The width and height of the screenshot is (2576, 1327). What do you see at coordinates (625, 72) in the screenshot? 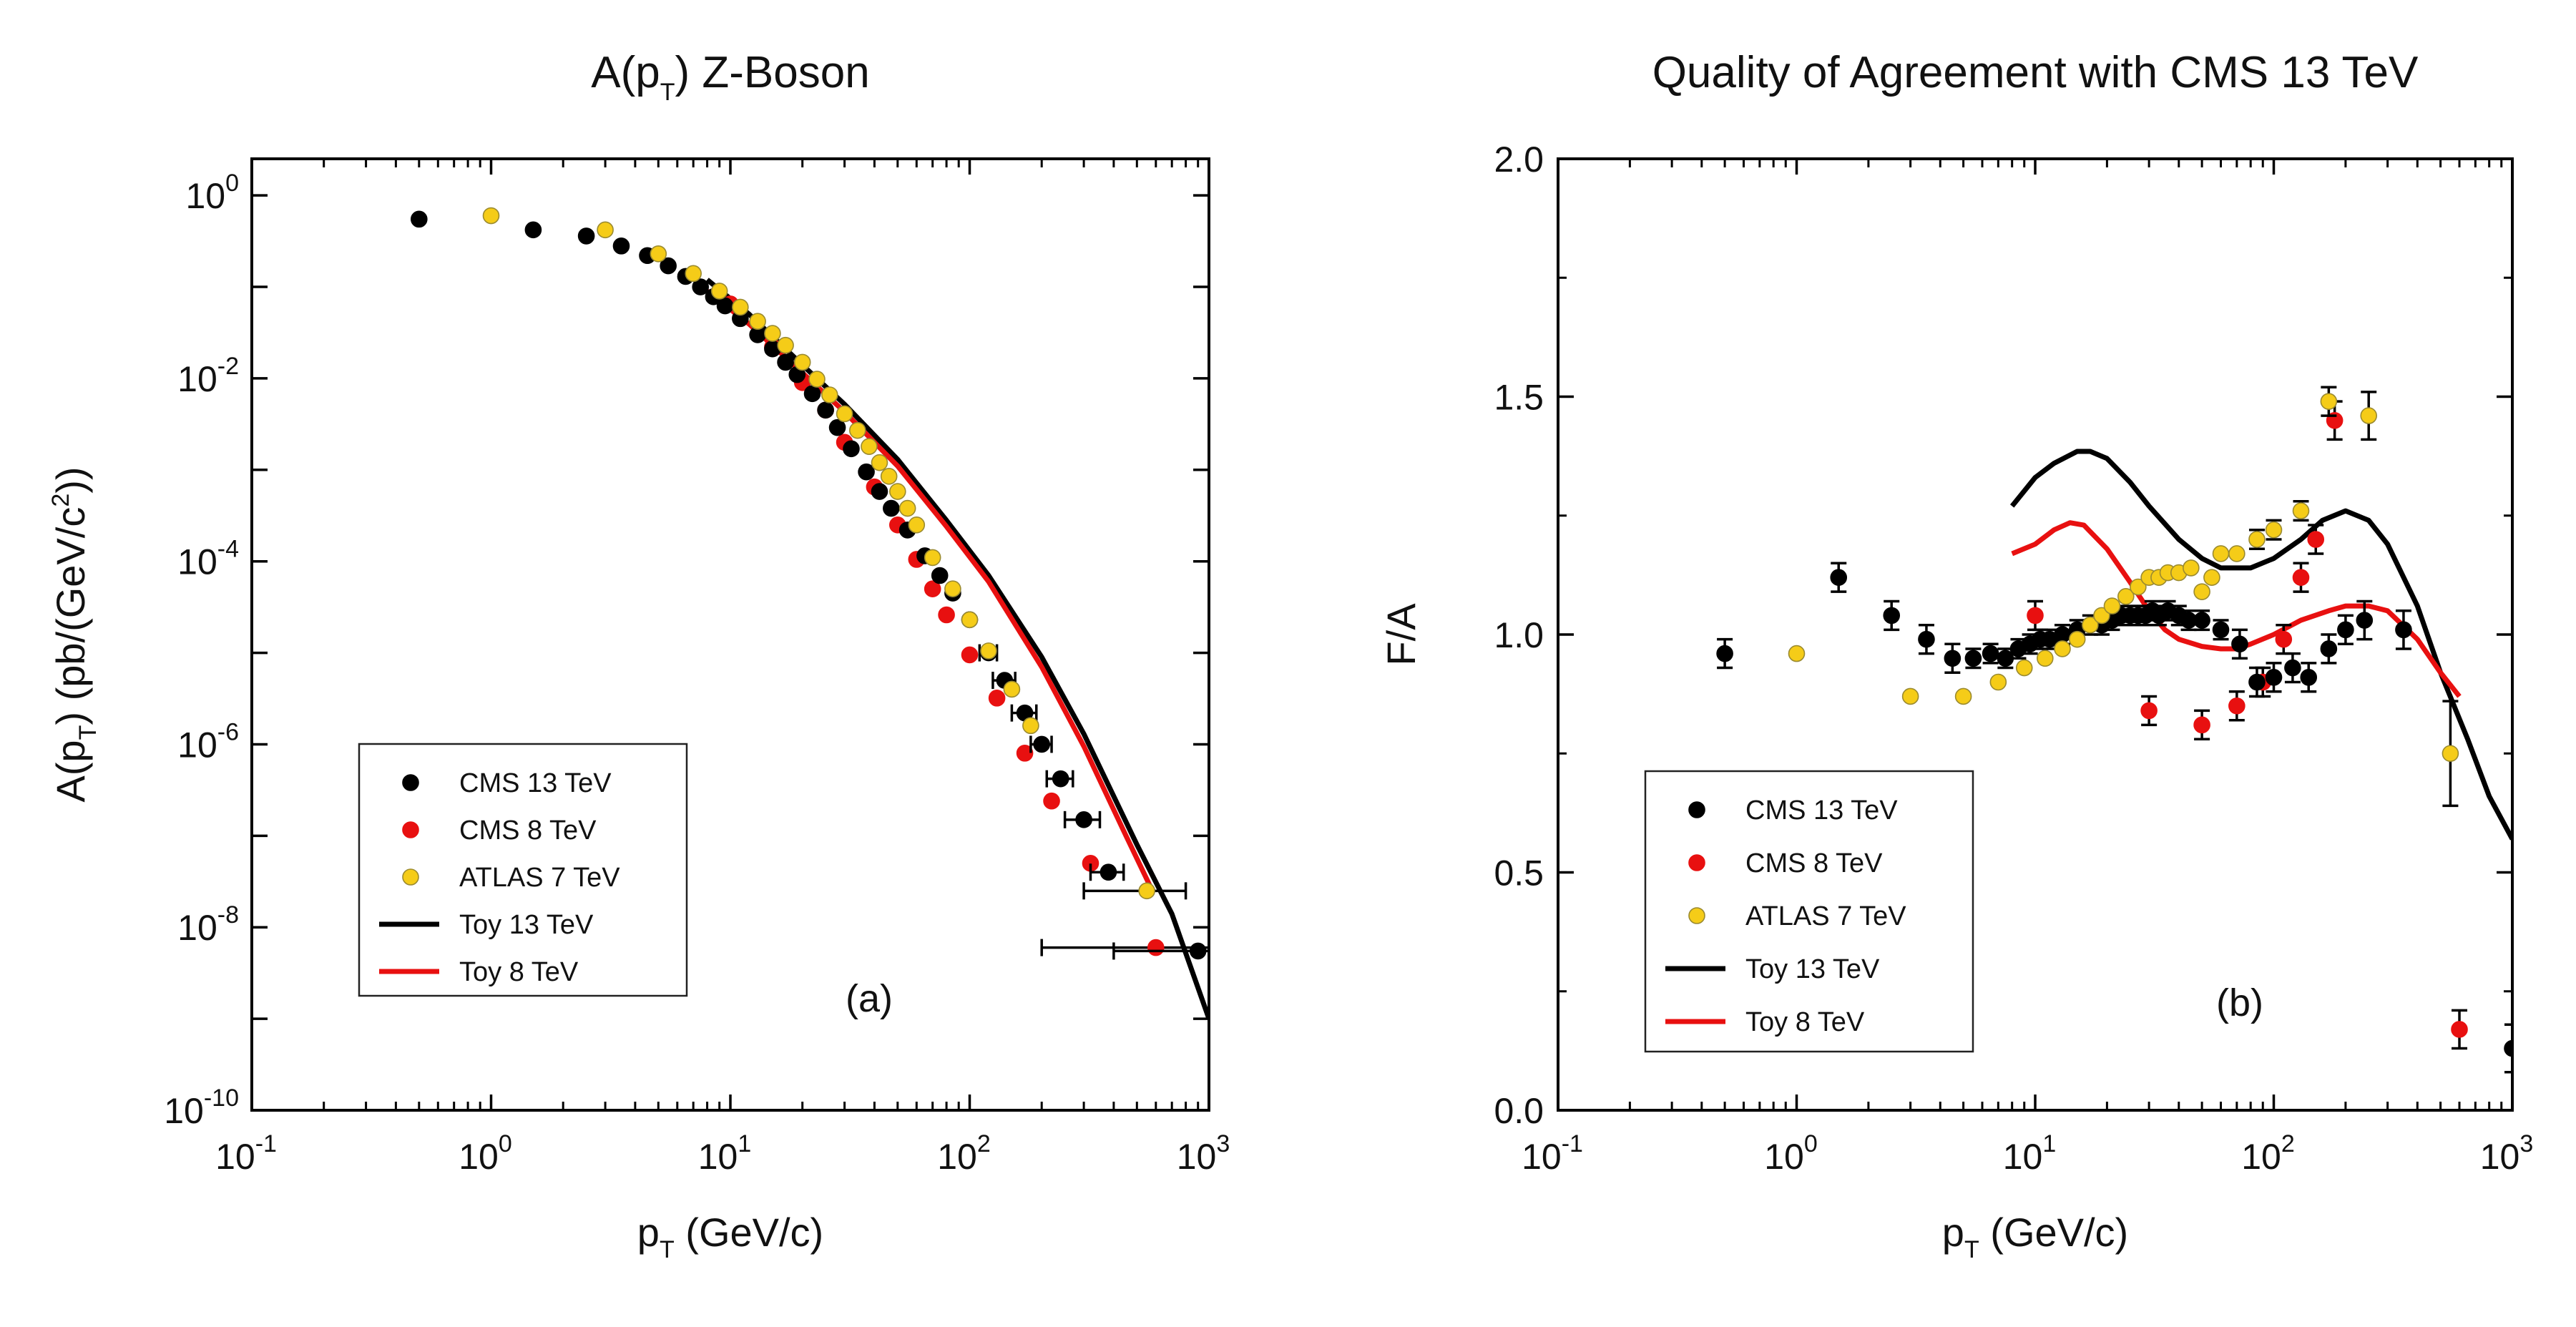
I see `title-text: A(p` at bounding box center [625, 72].